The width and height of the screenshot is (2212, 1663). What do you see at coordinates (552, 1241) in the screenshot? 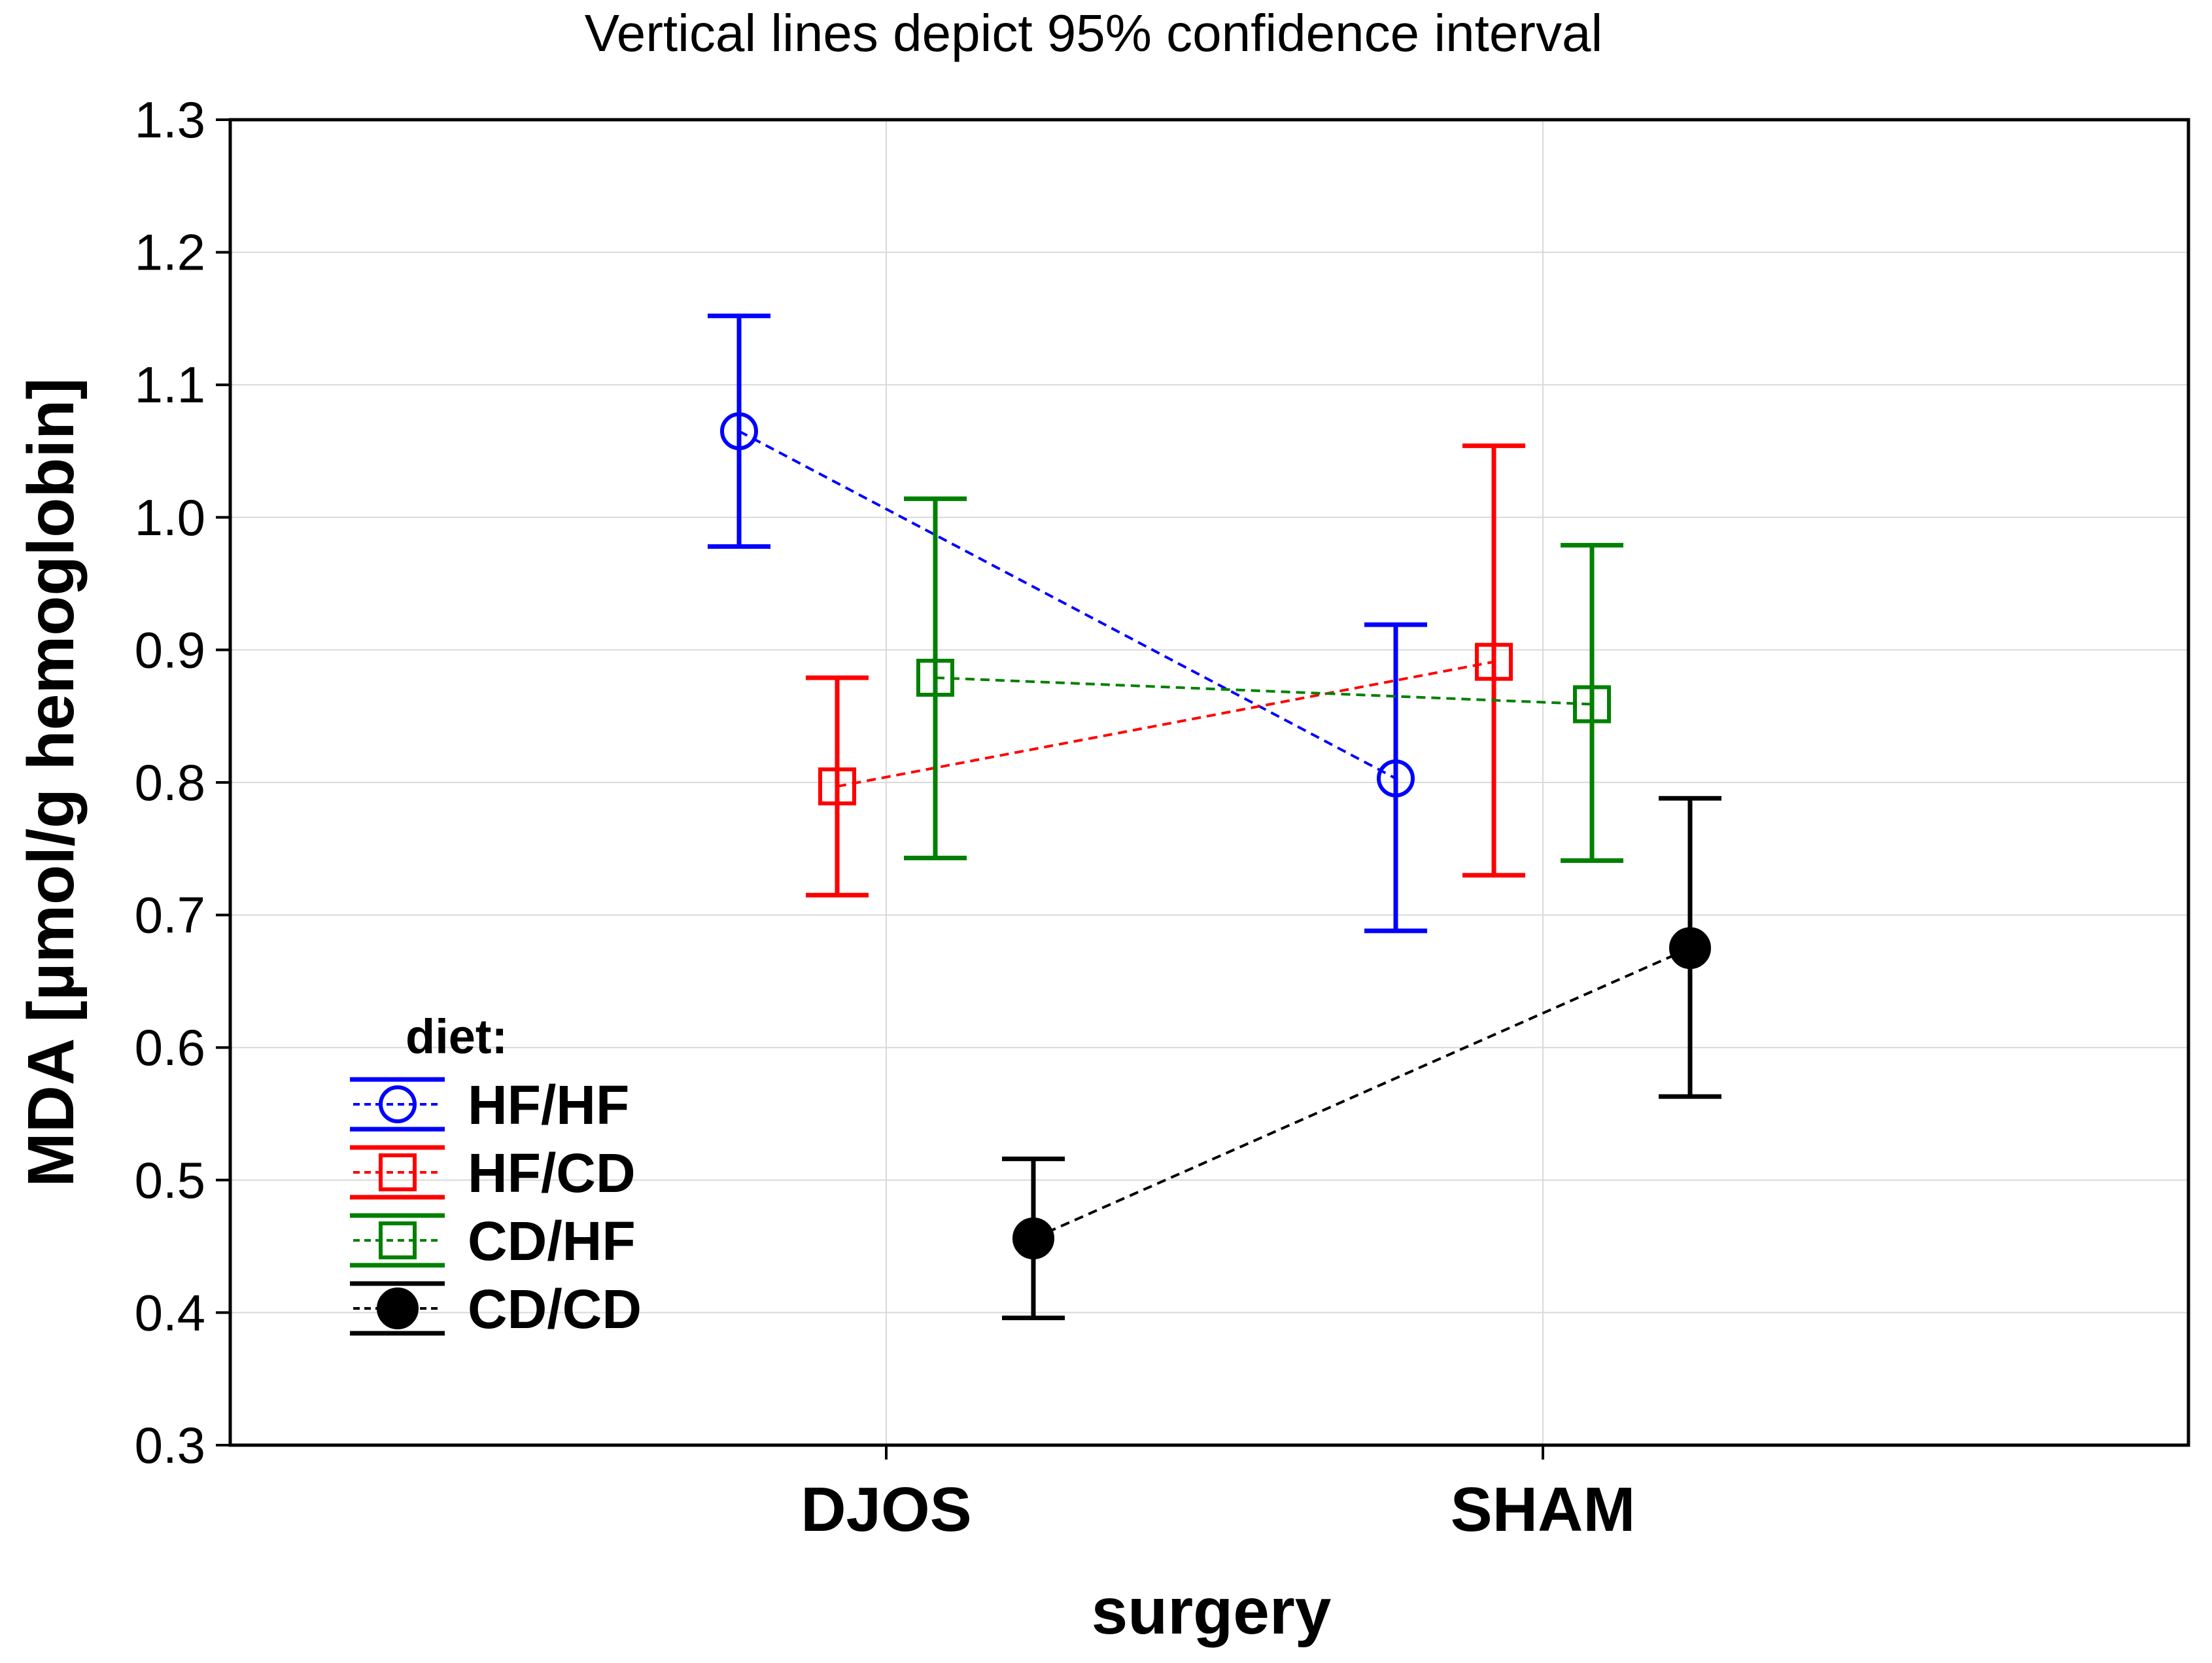
I see `legend-label: CD/HF` at bounding box center [552, 1241].